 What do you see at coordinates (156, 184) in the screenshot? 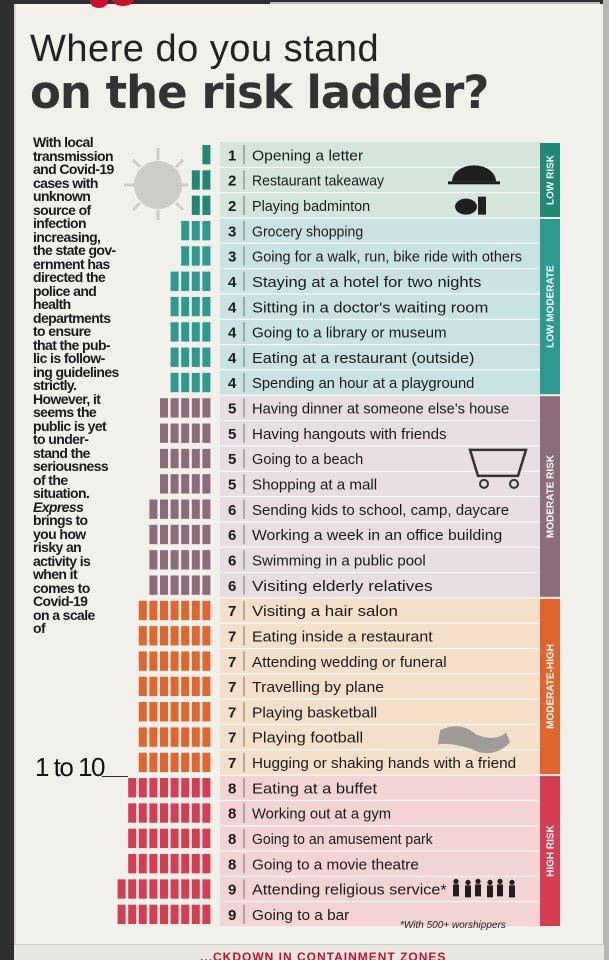
I see `virus-icon` at bounding box center [156, 184].